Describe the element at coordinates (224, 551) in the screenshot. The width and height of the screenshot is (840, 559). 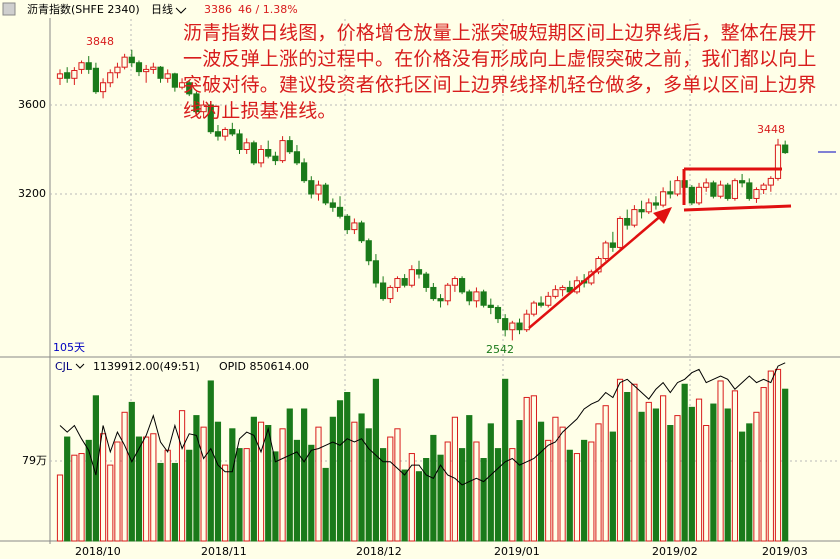
I see `x-tick-2018-11: 2018/11` at that location.